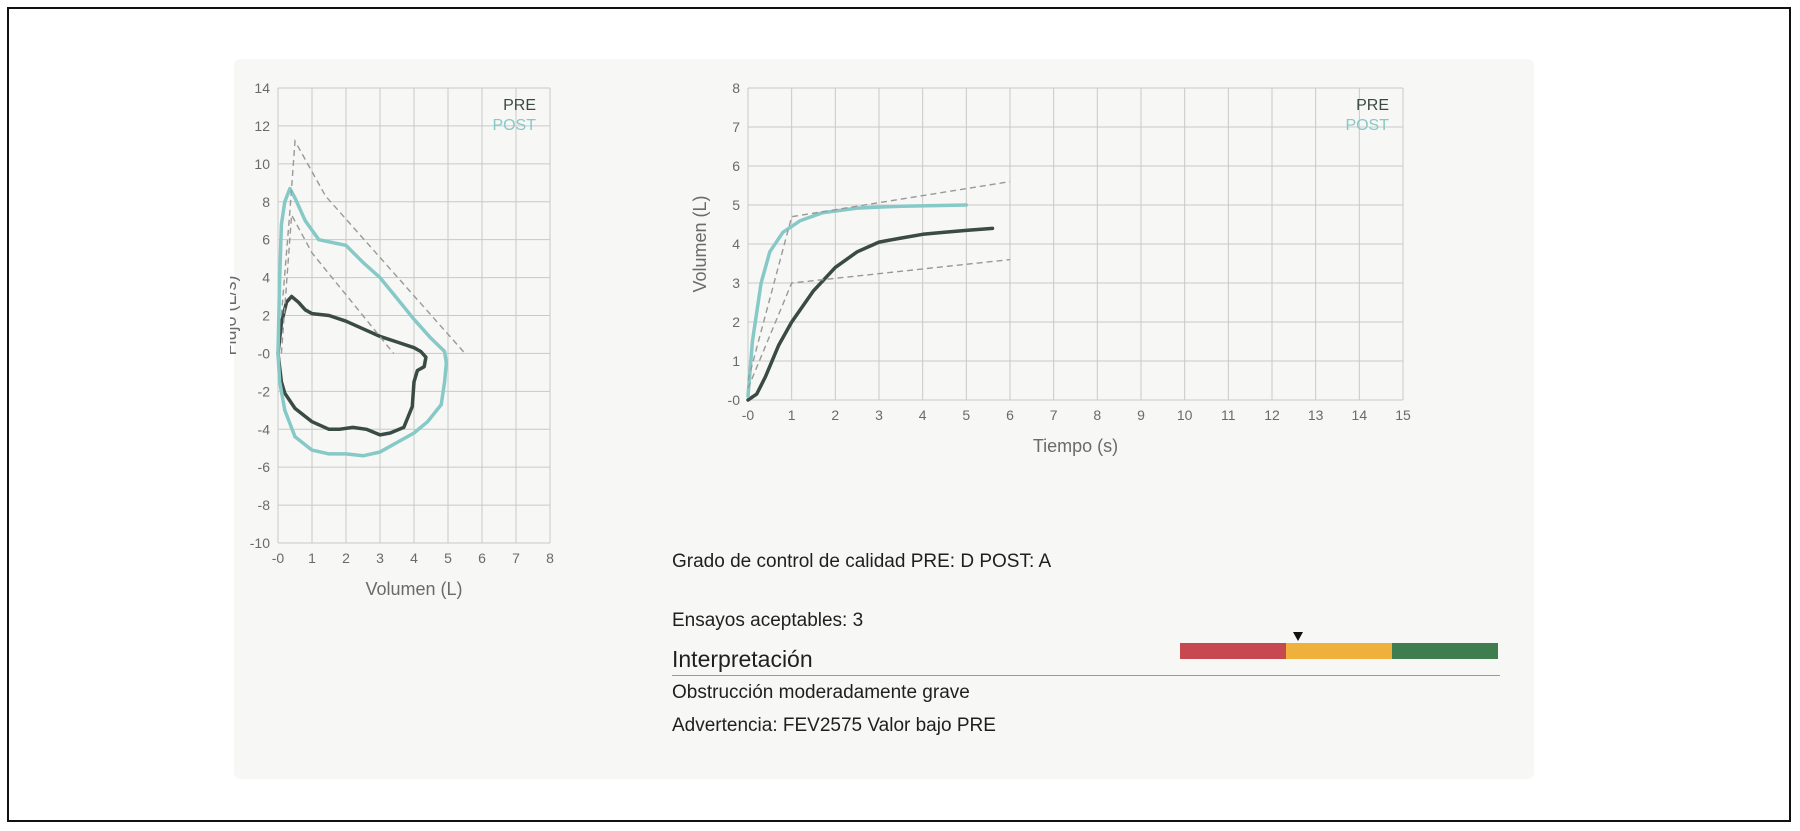 This screenshot has width=1800, height=831. I want to click on flow-y-tick-label: 6, so click(266, 240).